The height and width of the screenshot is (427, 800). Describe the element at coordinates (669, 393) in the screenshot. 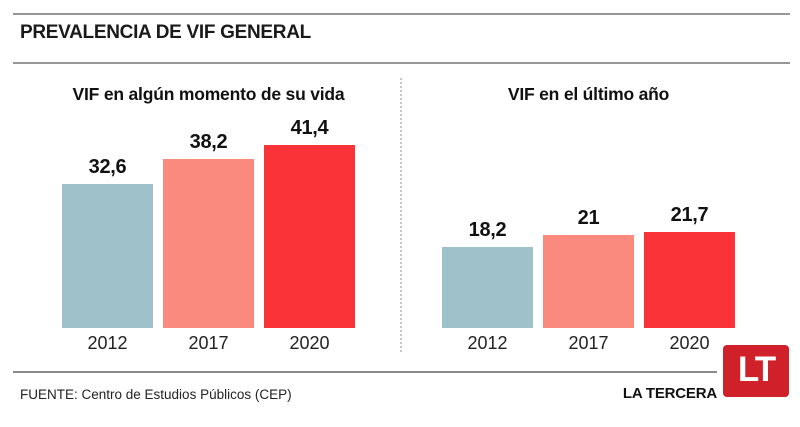

I see `brand-name: LA TERCERA` at that location.